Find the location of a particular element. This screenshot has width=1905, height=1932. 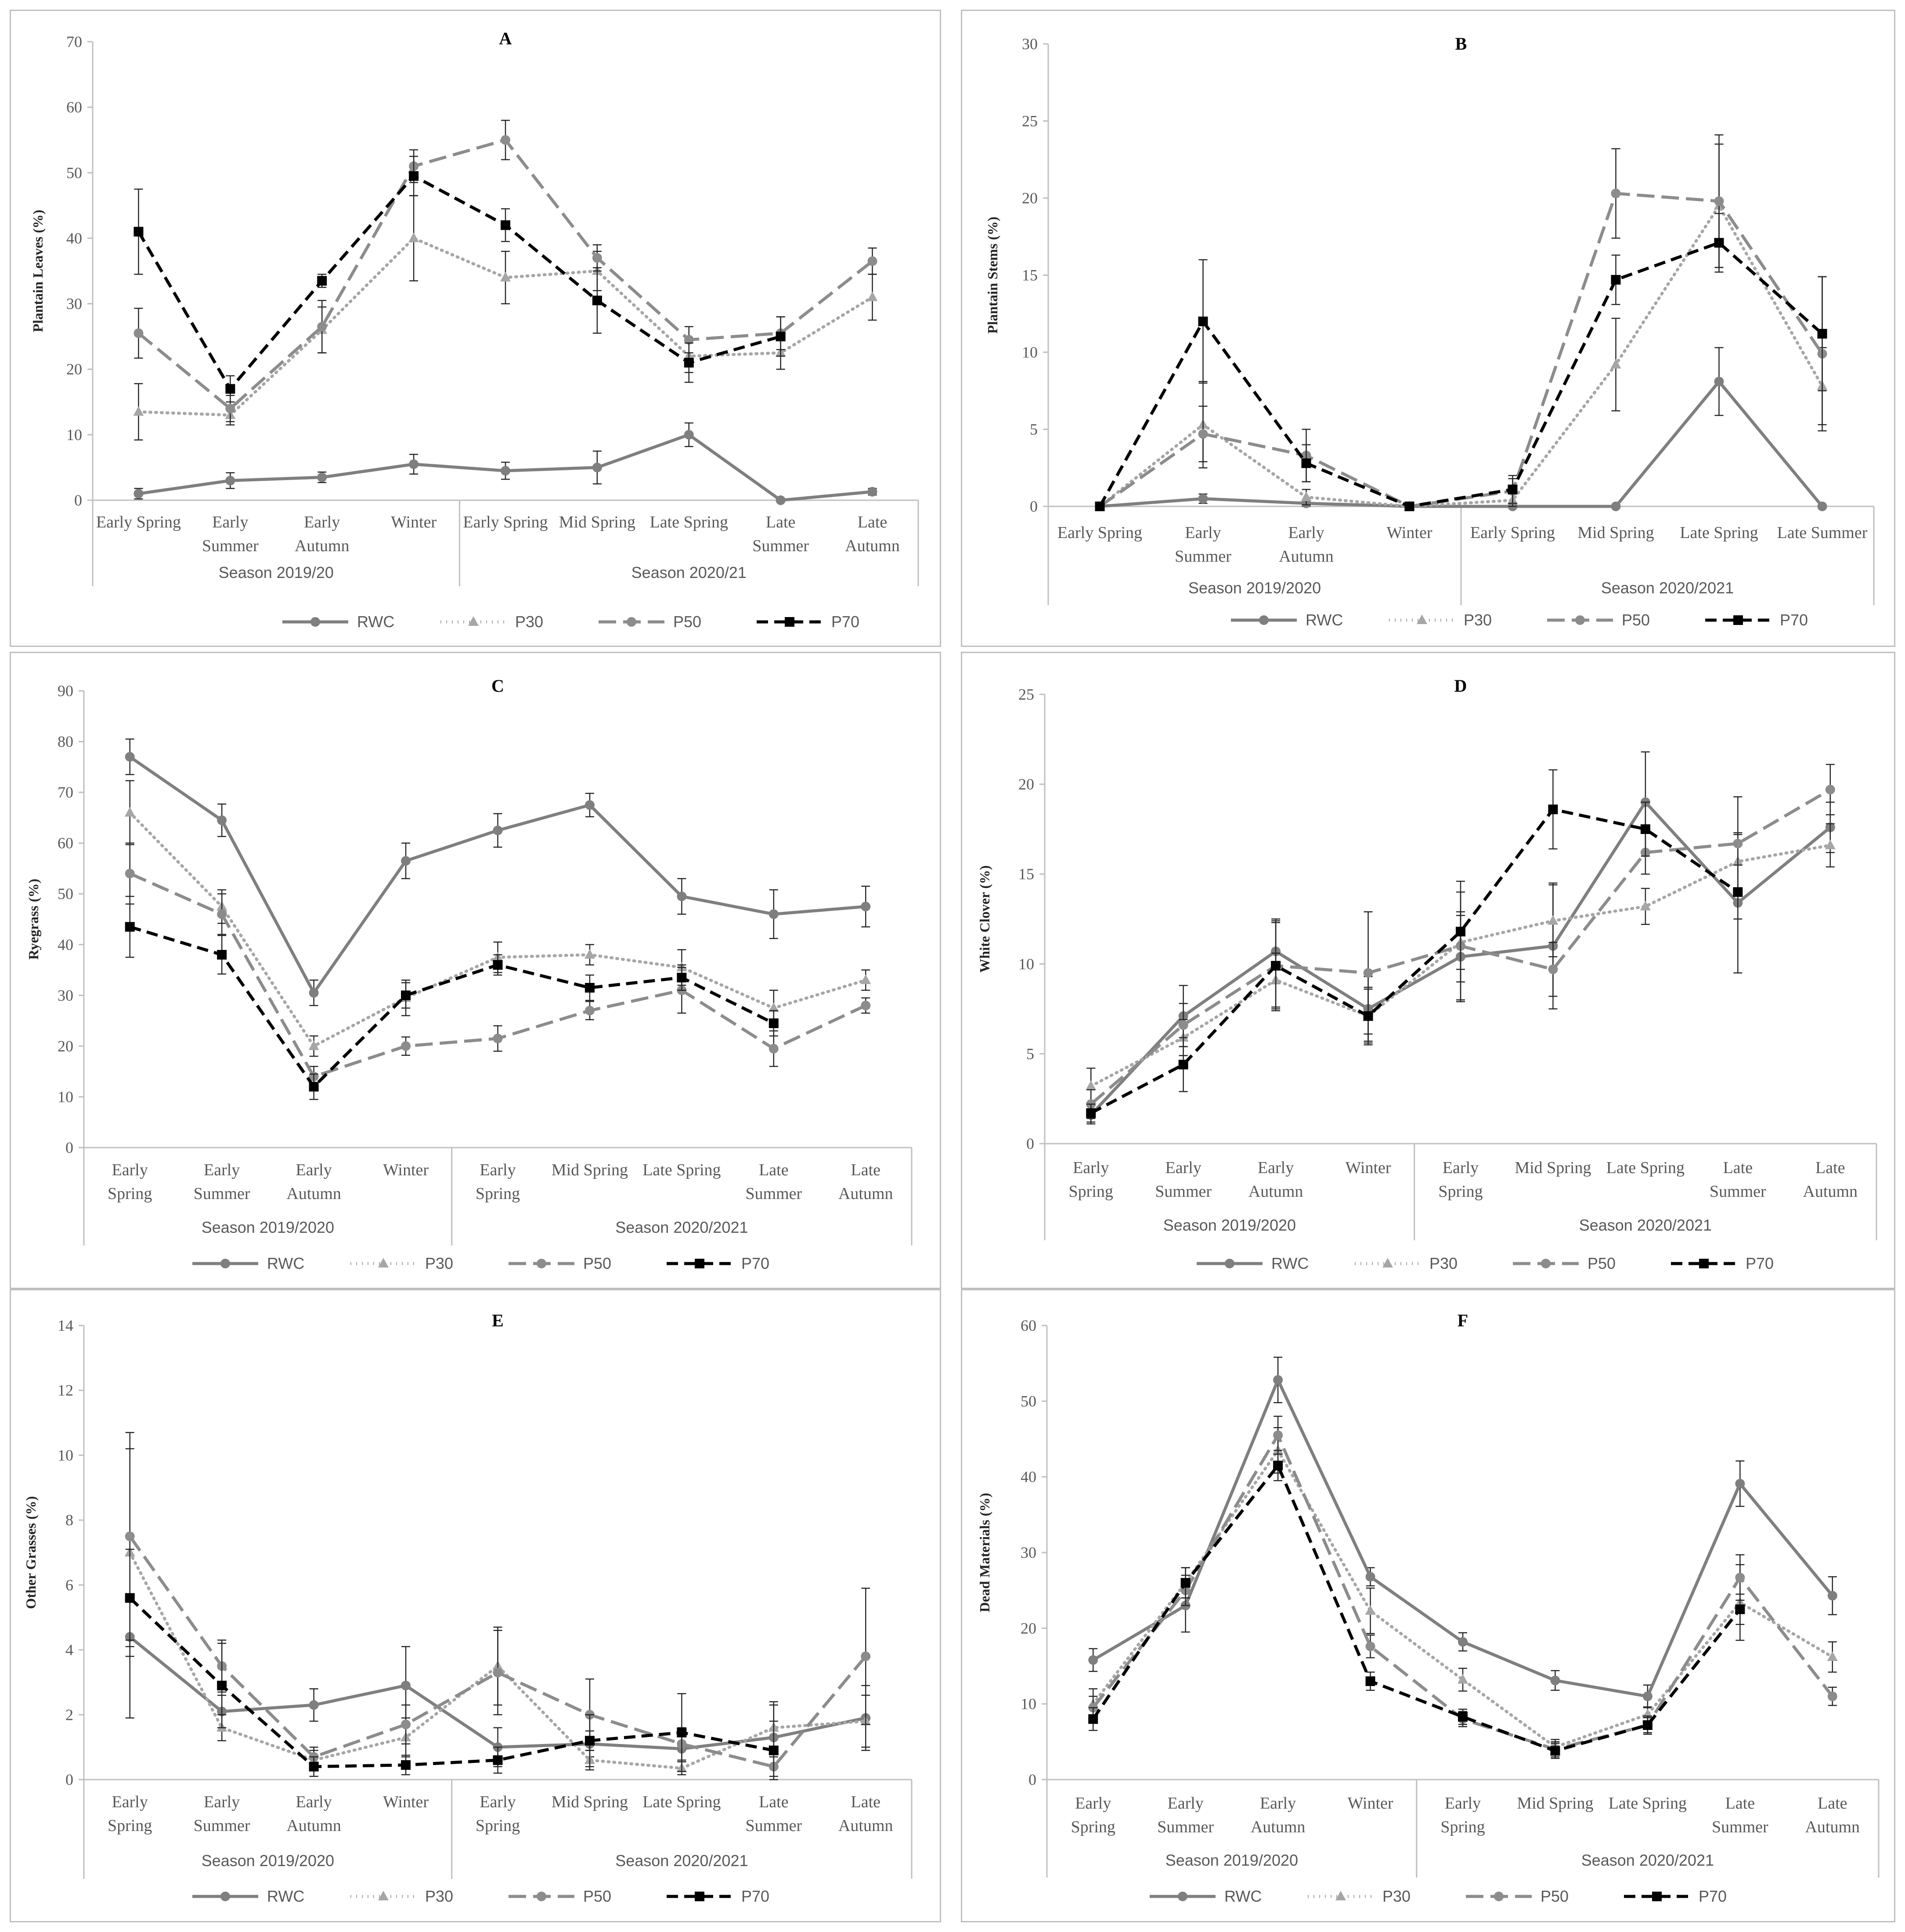

x-category-label: Late Autumn is located at coordinates (1832, 1815).